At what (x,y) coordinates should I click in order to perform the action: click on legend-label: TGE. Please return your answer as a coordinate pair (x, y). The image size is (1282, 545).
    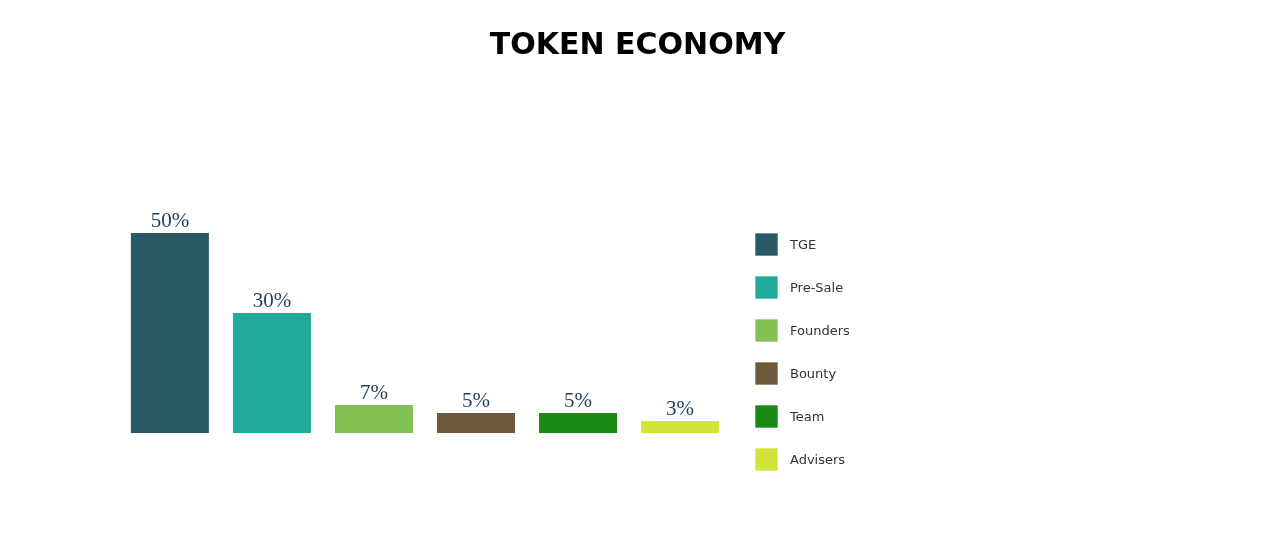
    Looking at the image, I should click on (803, 244).